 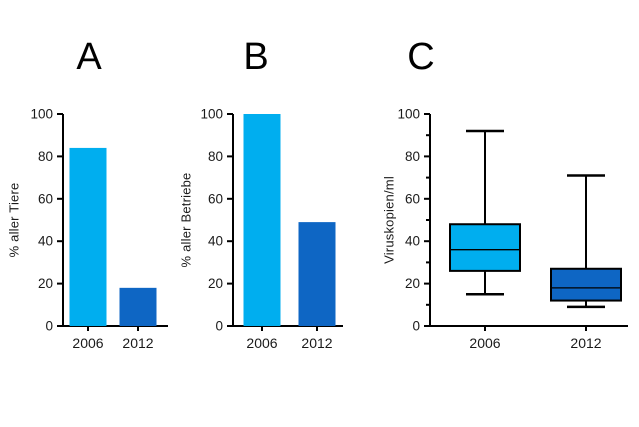 I want to click on panel-a-x-tick-label-2006: 2006, so click(x=87, y=343).